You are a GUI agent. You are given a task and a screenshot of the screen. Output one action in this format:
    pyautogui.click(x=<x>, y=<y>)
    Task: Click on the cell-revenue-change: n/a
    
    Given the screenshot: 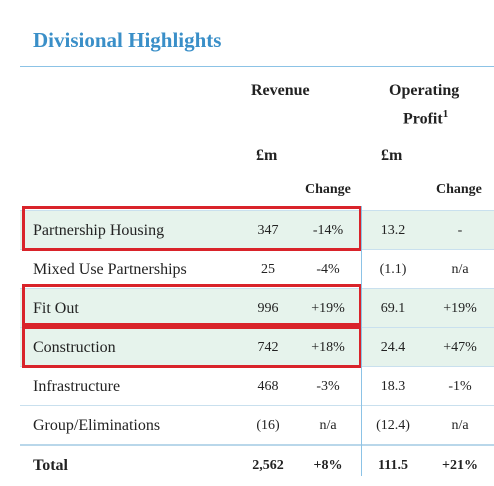 What is the action you would take?
    pyautogui.click(x=328, y=425)
    